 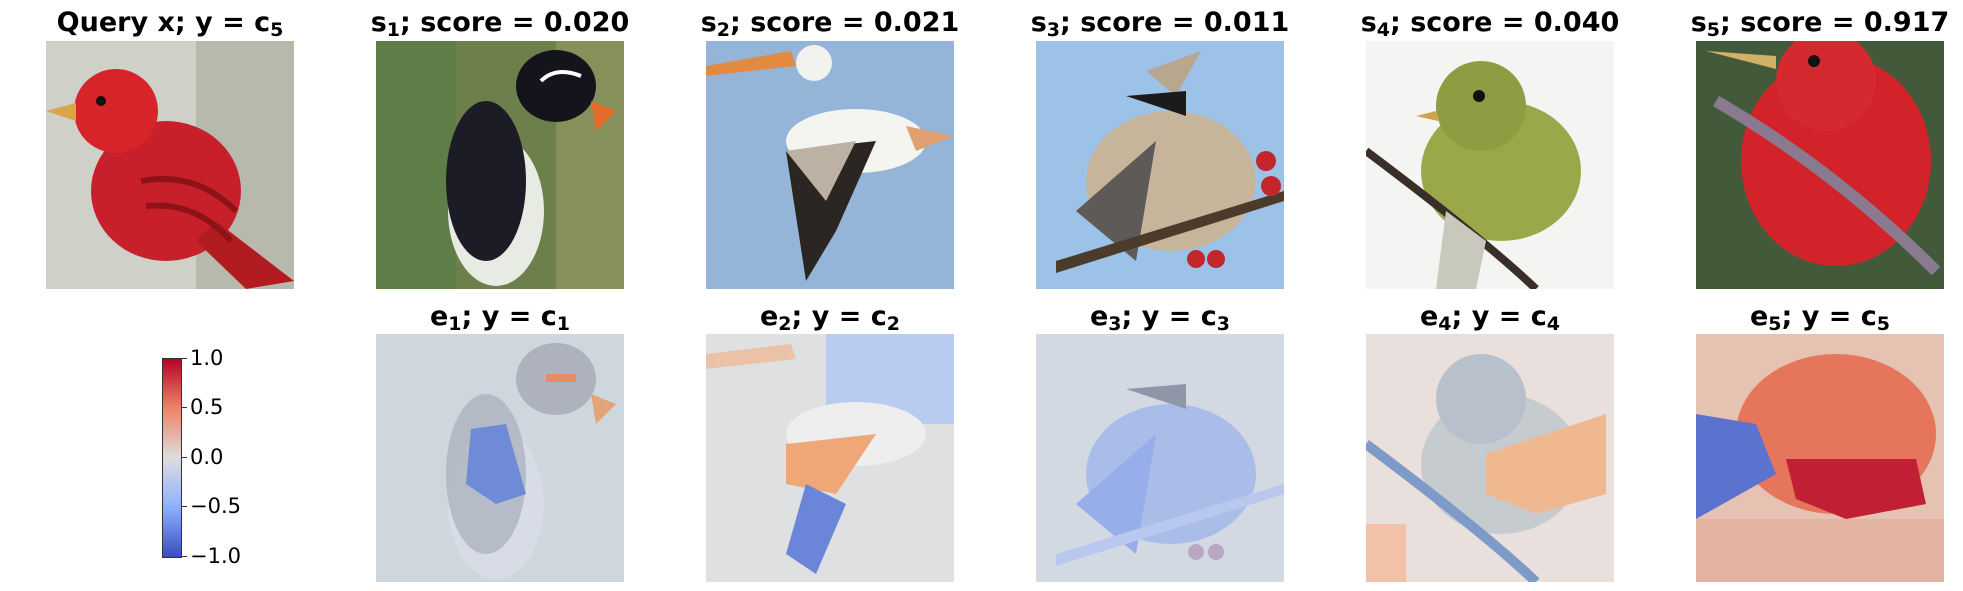 I want to click on s3-image, so click(x=1160, y=165).